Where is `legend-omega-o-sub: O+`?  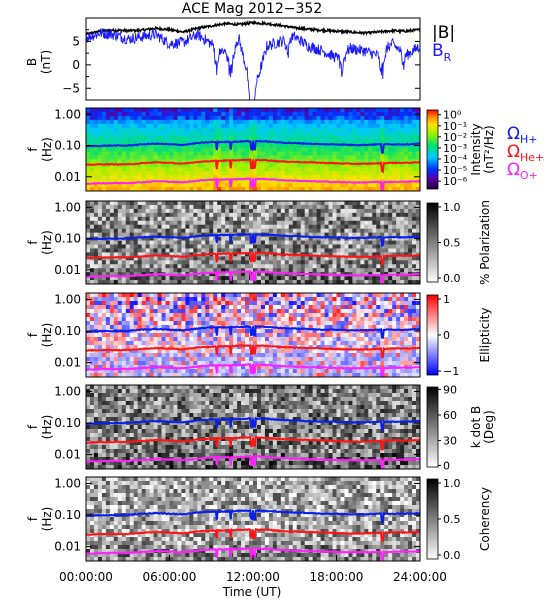
legend-omega-o-sub: O+ is located at coordinates (529, 175).